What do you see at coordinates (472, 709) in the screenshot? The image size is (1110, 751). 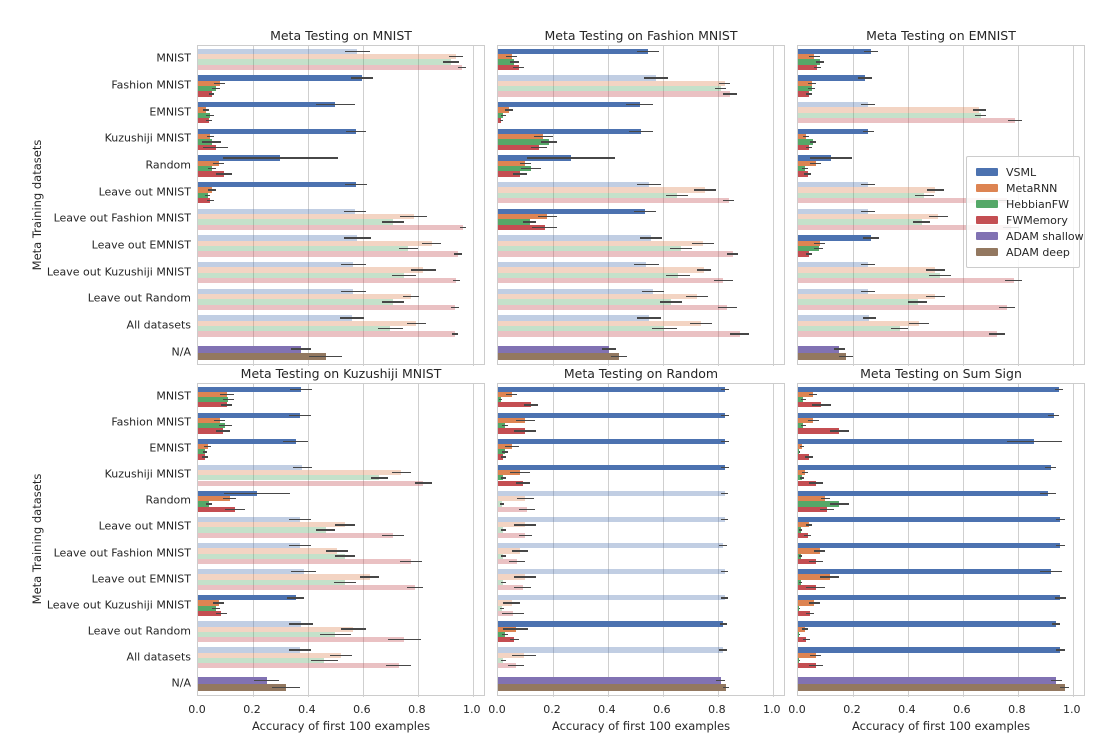 I see `x-tick-label: 1.0` at bounding box center [472, 709].